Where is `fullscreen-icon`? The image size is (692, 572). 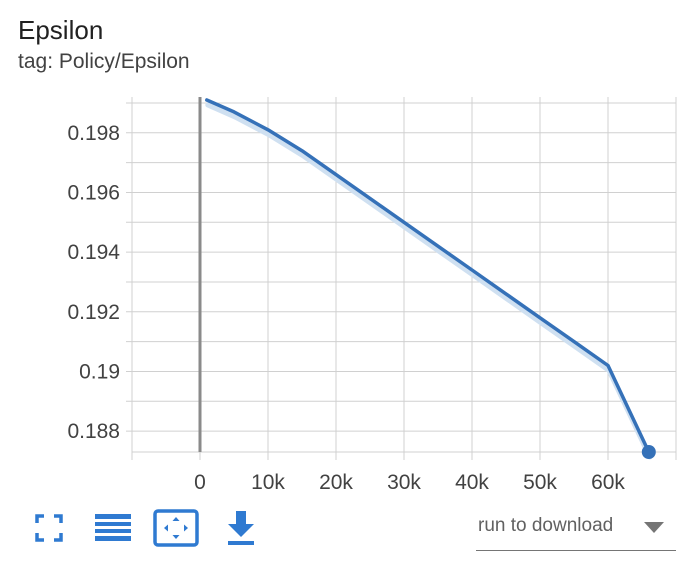 fullscreen-icon is located at coordinates (49, 528).